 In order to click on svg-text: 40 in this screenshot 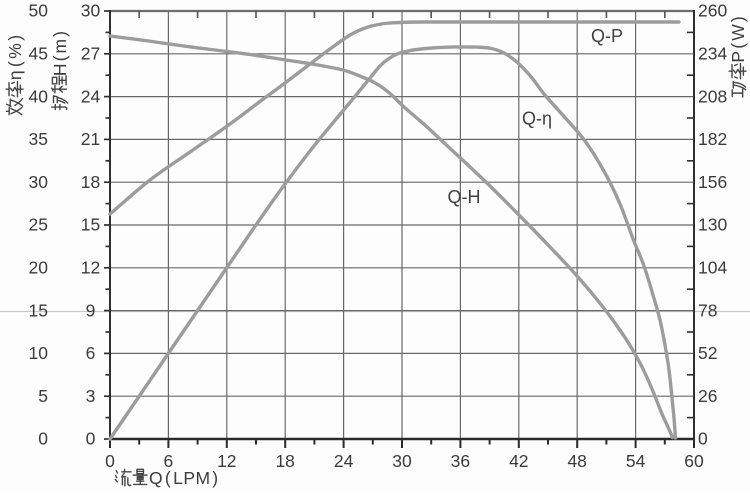, I will do `click(39, 96)`.